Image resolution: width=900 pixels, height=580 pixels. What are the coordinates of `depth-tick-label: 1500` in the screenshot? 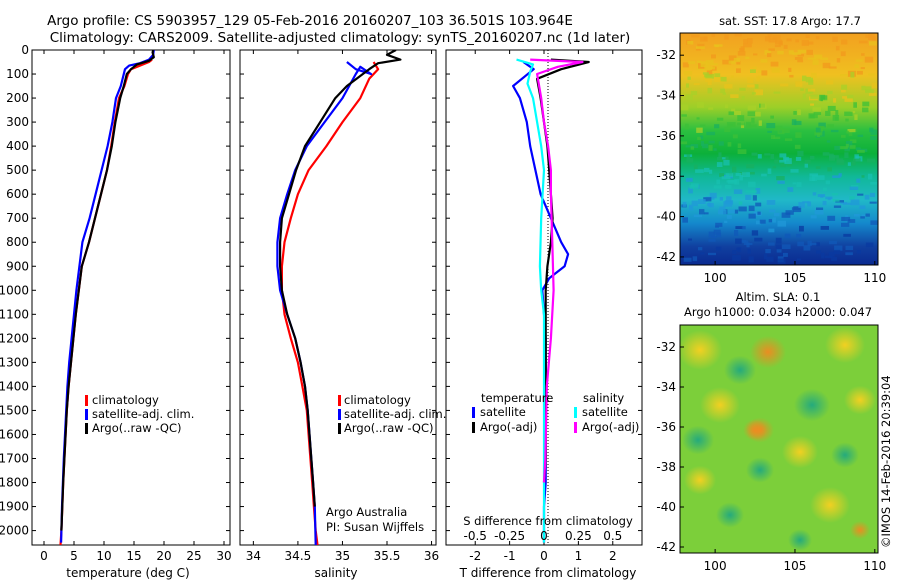 It's located at (14, 410).